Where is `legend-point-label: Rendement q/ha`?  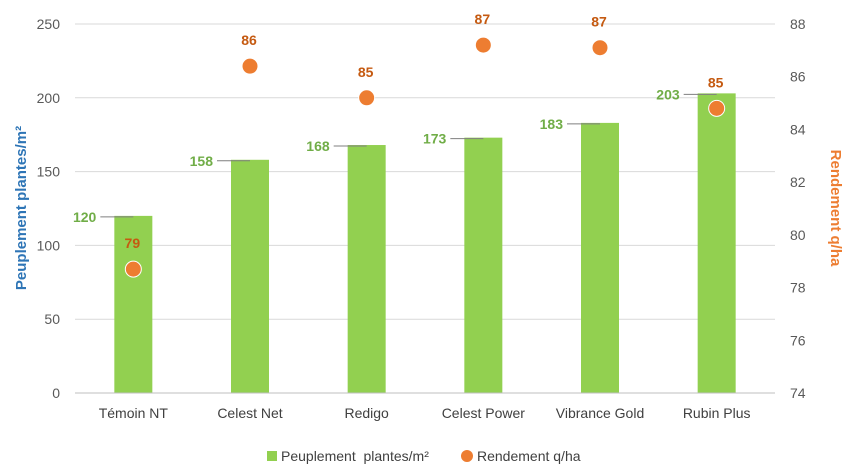 legend-point-label: Rendement q/ha is located at coordinates (529, 456).